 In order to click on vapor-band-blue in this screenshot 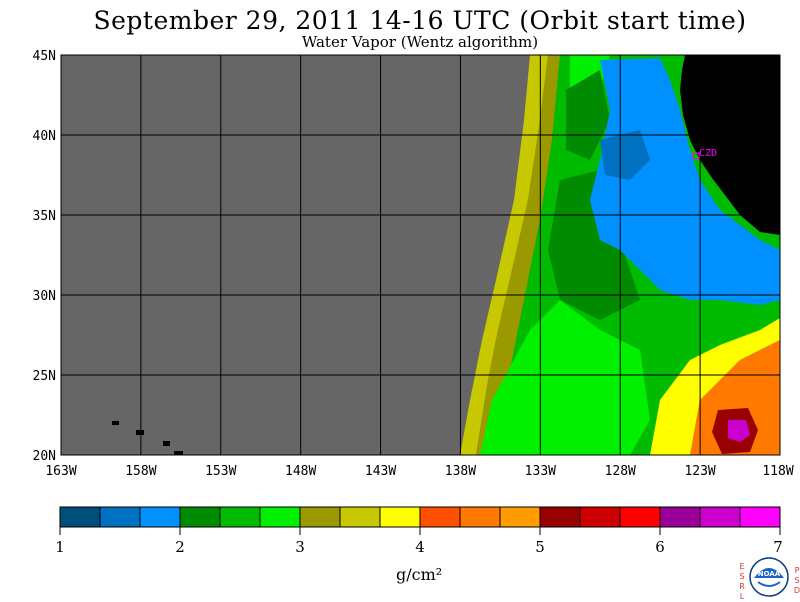, I will do `click(685, 181)`.